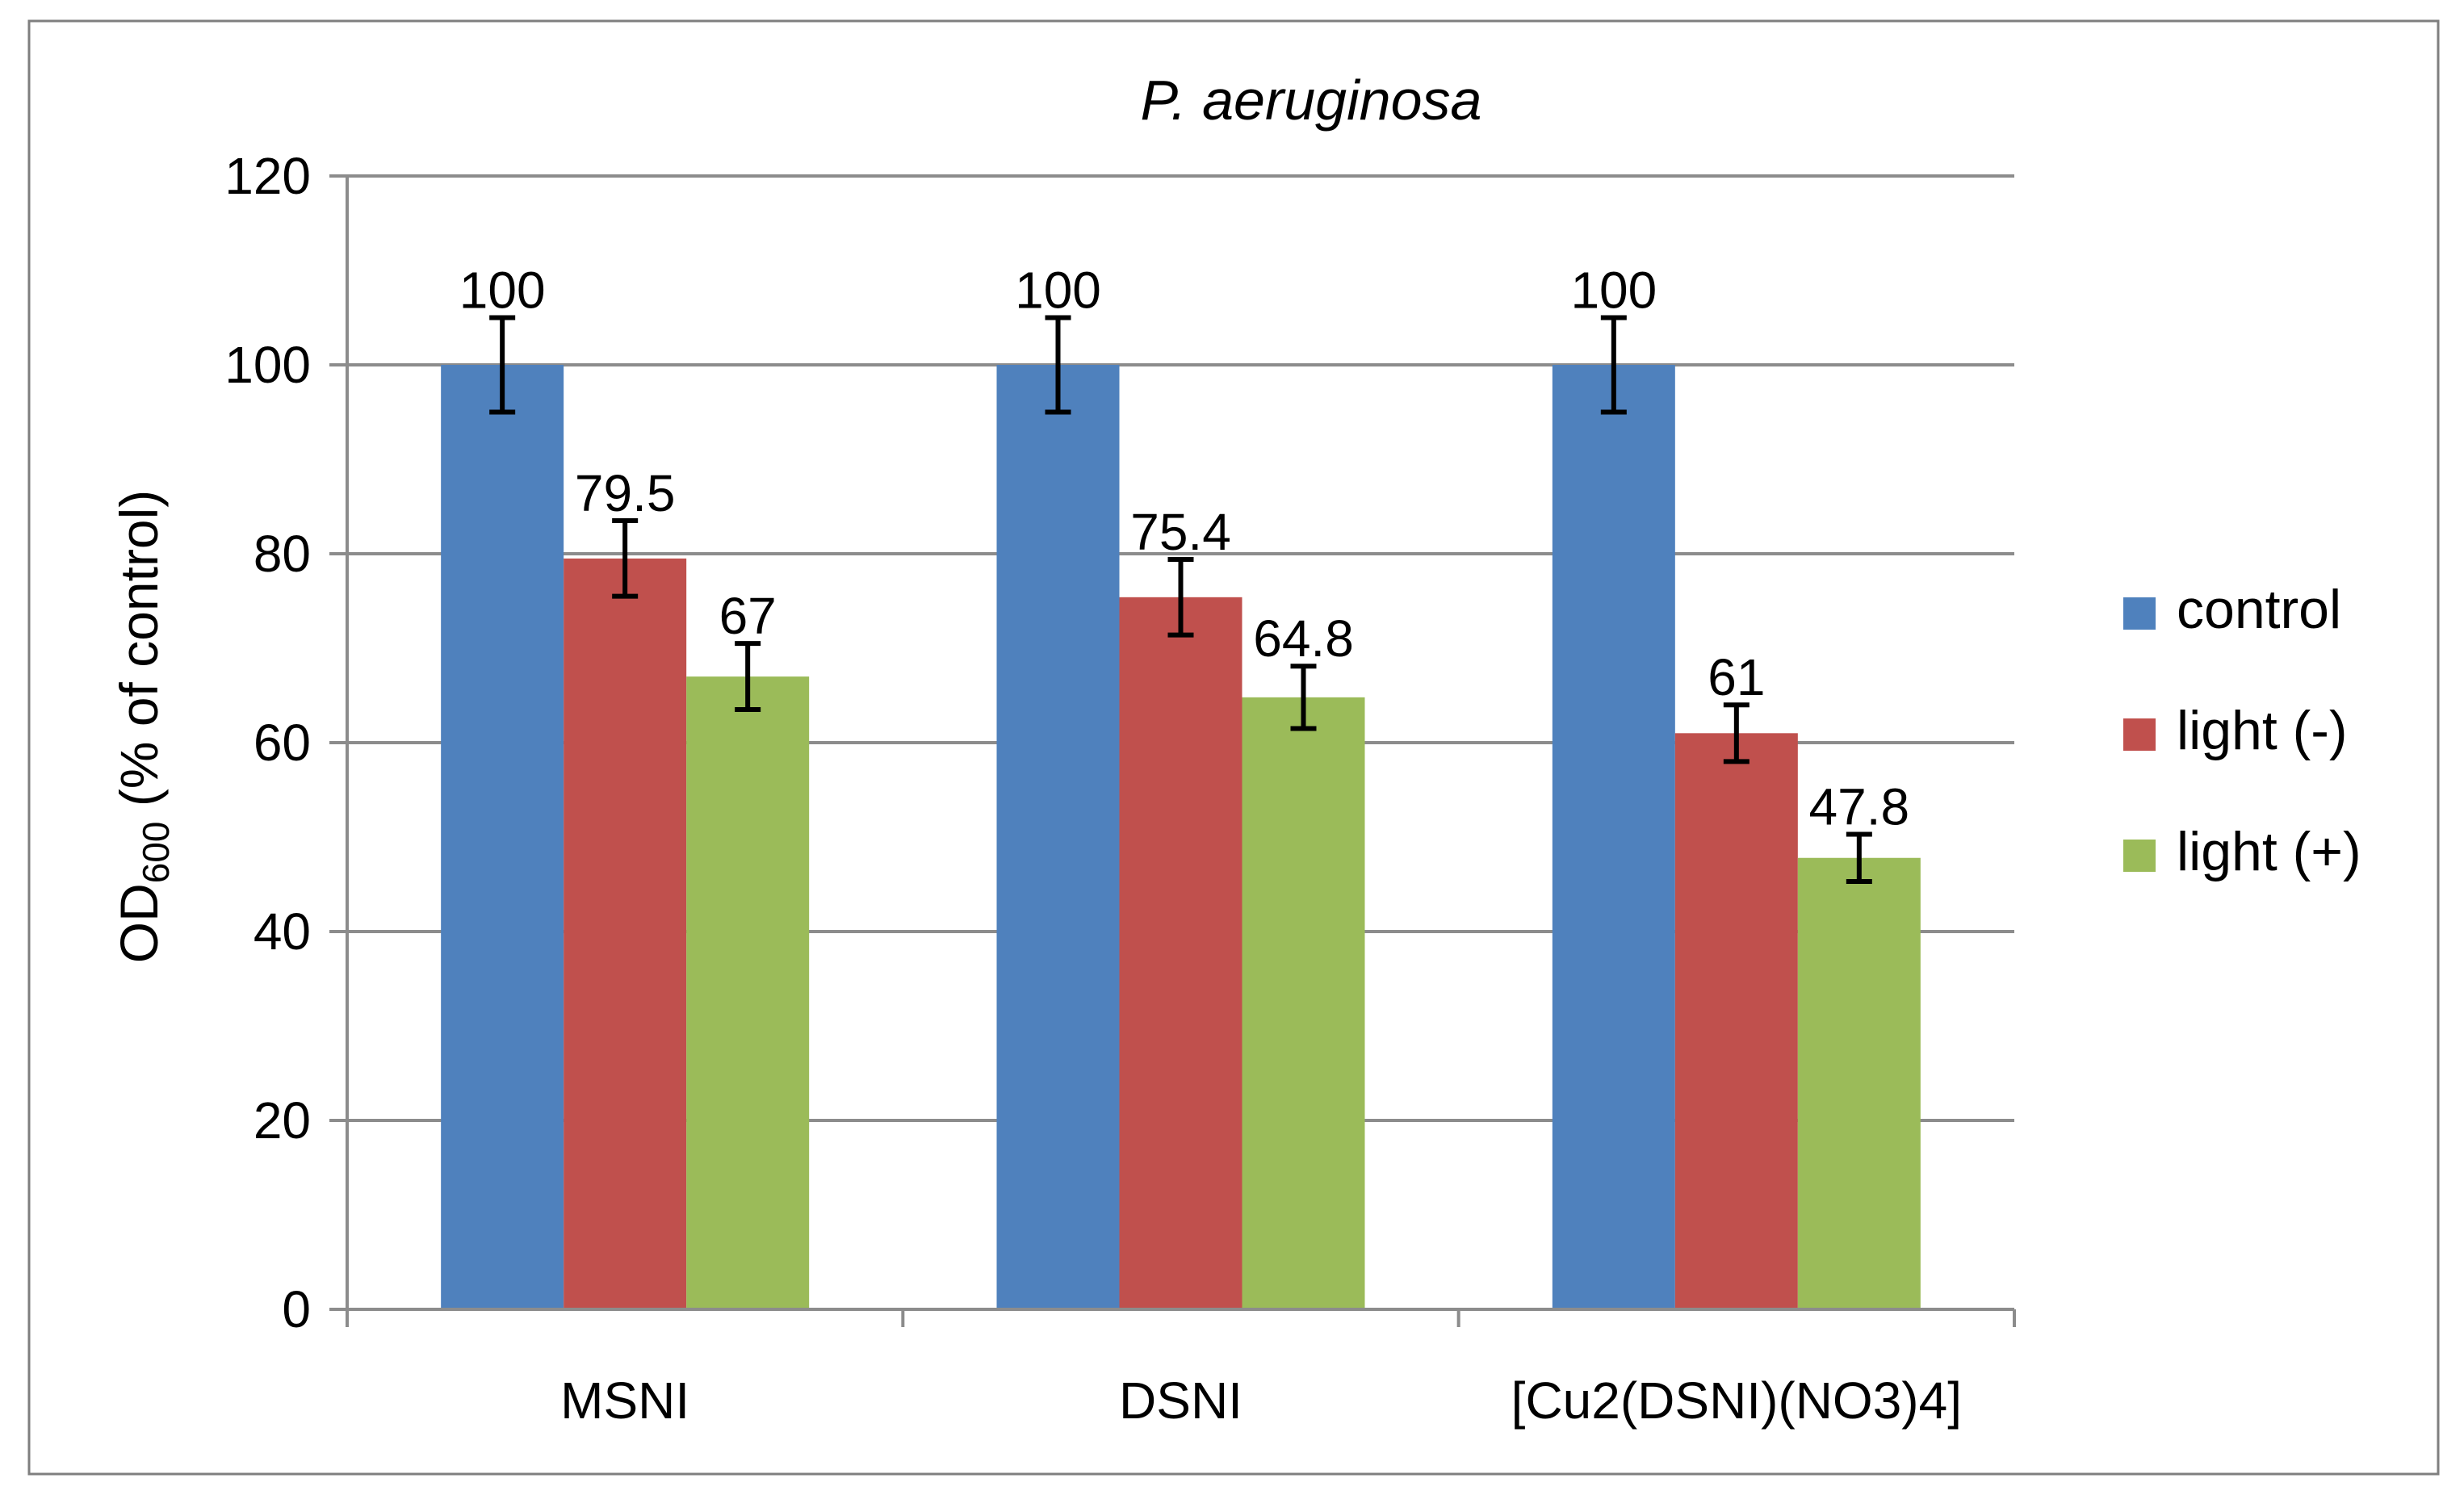 The width and height of the screenshot is (2464, 1495). Describe the element at coordinates (2262, 730) in the screenshot. I see `legend-label-1: light (-)` at that location.